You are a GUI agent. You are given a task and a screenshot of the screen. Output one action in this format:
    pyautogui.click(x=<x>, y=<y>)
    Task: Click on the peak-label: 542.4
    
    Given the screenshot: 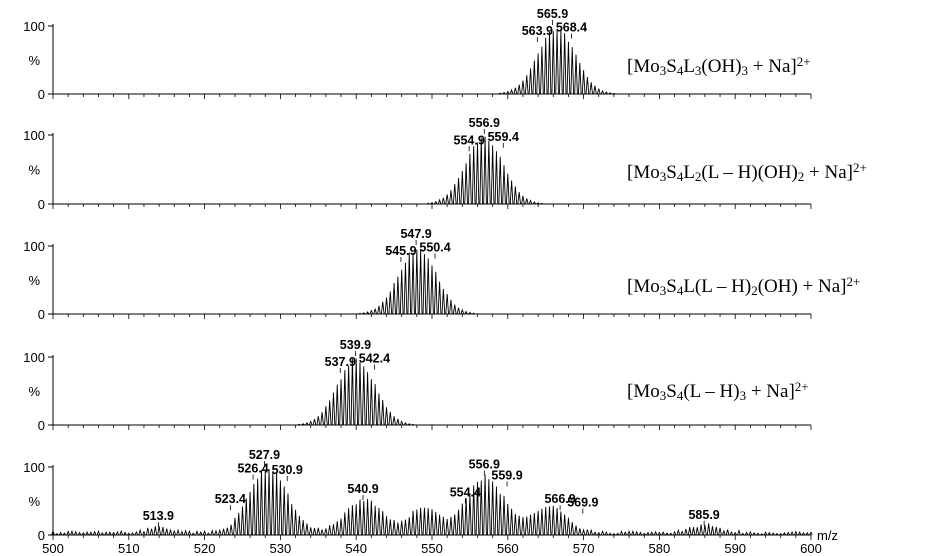 What is the action you would take?
    pyautogui.click(x=374, y=359)
    